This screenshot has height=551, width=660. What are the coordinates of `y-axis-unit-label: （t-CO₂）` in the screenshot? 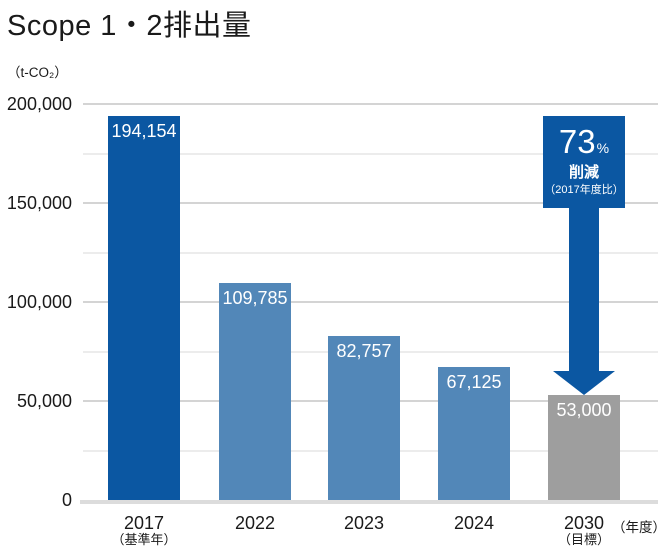 It's located at (37, 72).